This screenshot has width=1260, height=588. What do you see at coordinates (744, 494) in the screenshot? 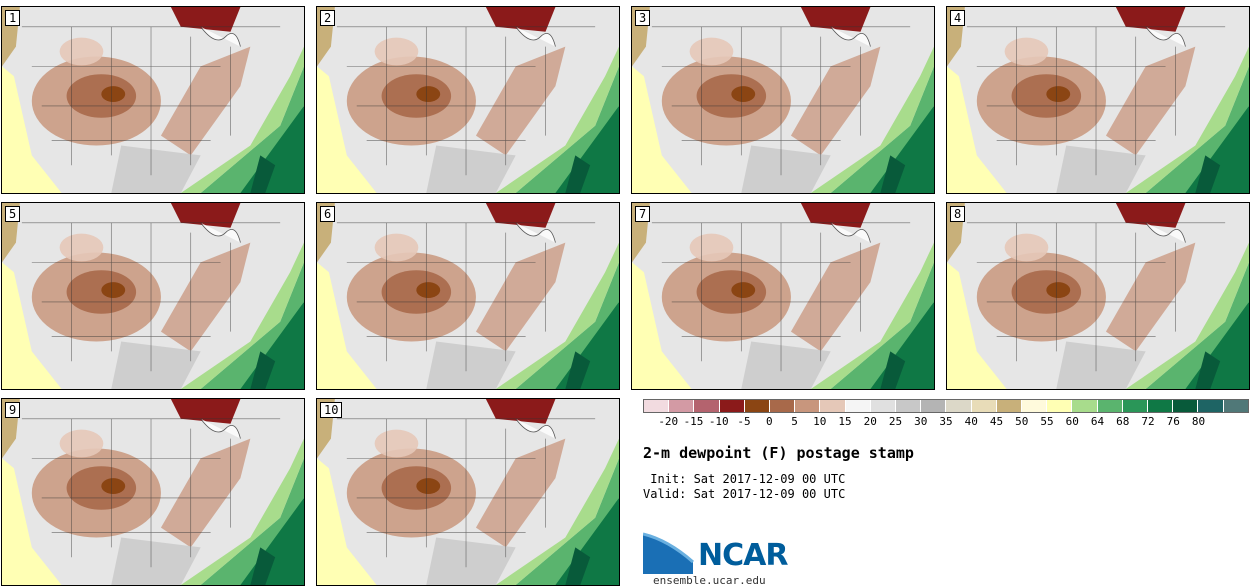
I see `valid-time: Valid: Sat 2017-12-09 00 UTC` at bounding box center [744, 494].